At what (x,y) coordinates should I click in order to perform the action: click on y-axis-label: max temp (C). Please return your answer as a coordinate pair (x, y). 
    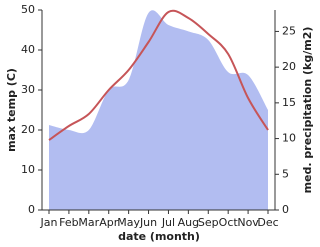
    Looking at the image, I should click on (11, 110).